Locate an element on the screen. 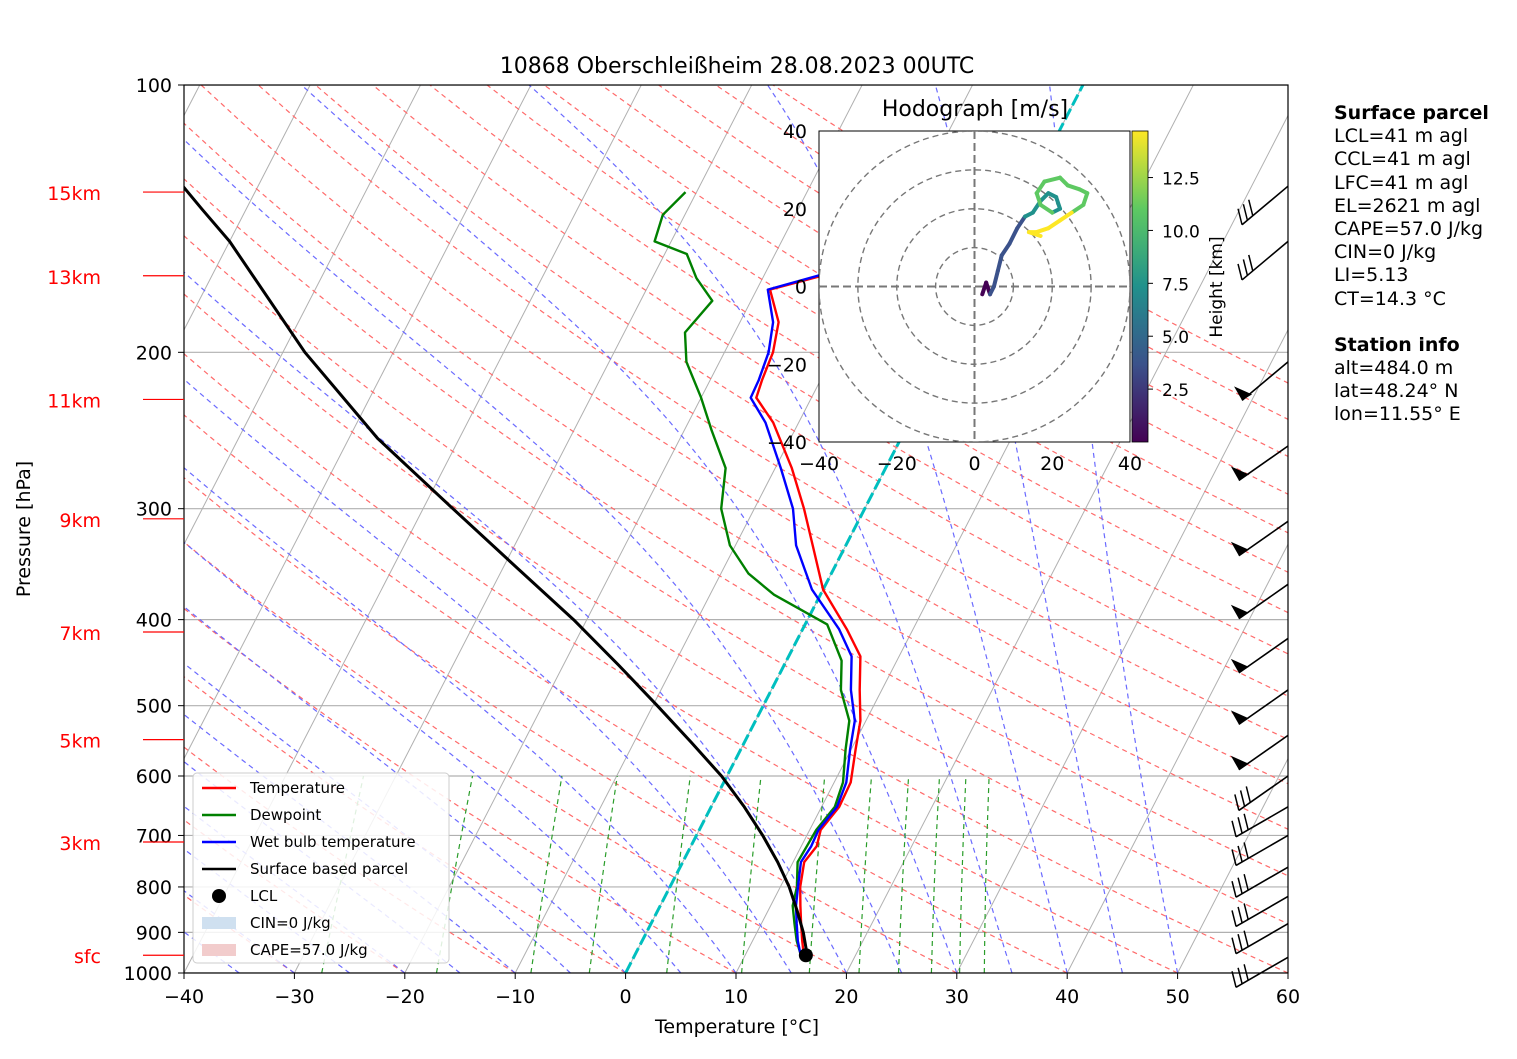 This screenshot has width=1517, height=1059. hodograph-y-tick: 20 is located at coordinates (795, 210).